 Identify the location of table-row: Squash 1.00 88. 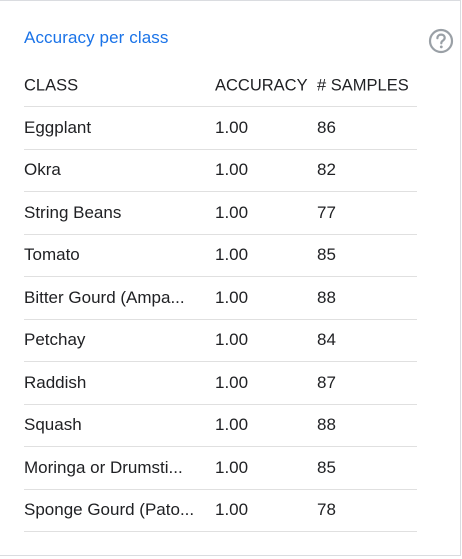
(220, 426).